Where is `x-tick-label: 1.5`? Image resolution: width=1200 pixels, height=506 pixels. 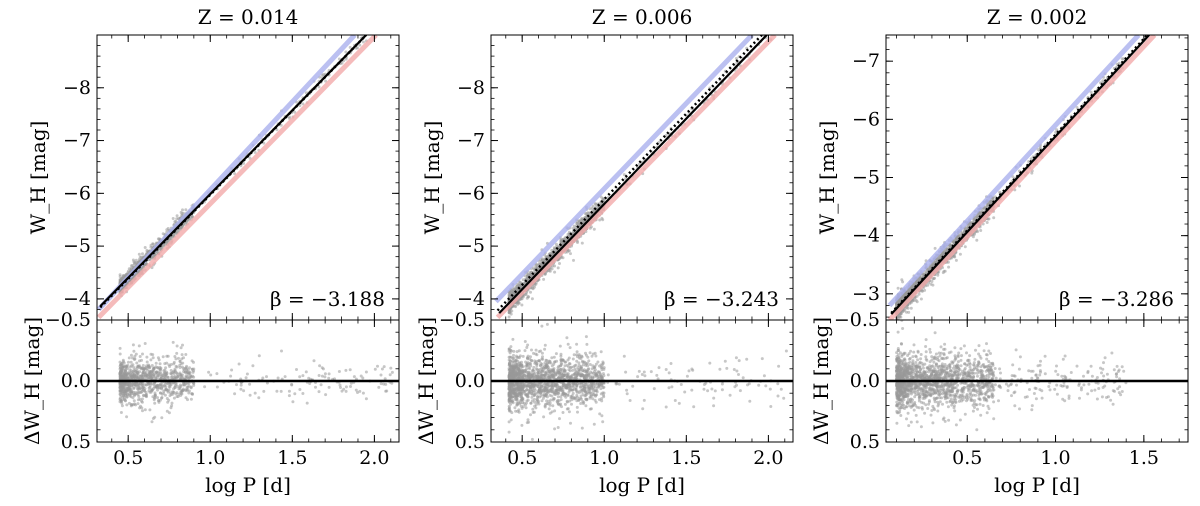
x-tick-label: 1.5 is located at coordinates (292, 458).